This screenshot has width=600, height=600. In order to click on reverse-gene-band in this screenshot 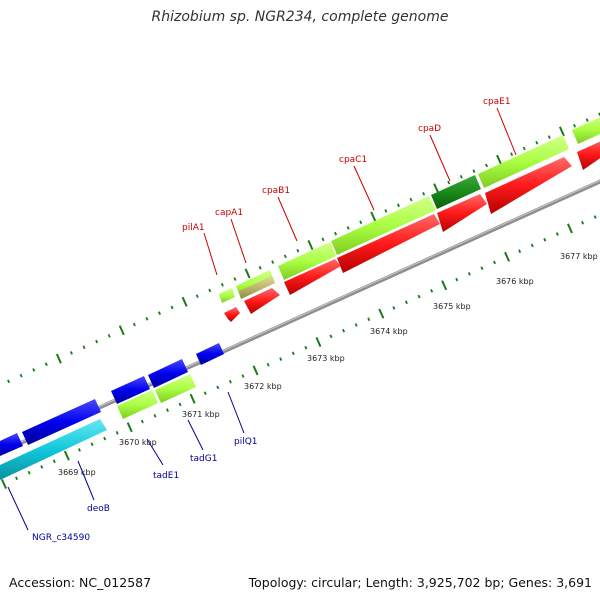, I will do `click(156, 396)`.